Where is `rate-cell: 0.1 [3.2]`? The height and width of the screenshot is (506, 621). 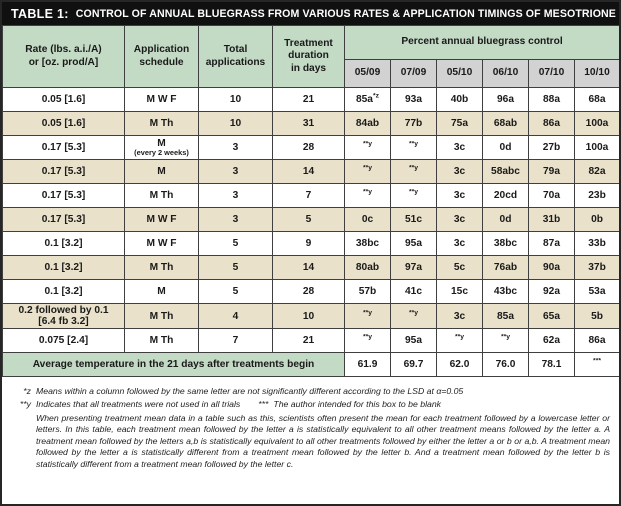
rate-cell: 0.1 [3.2] is located at coordinates (63, 291).